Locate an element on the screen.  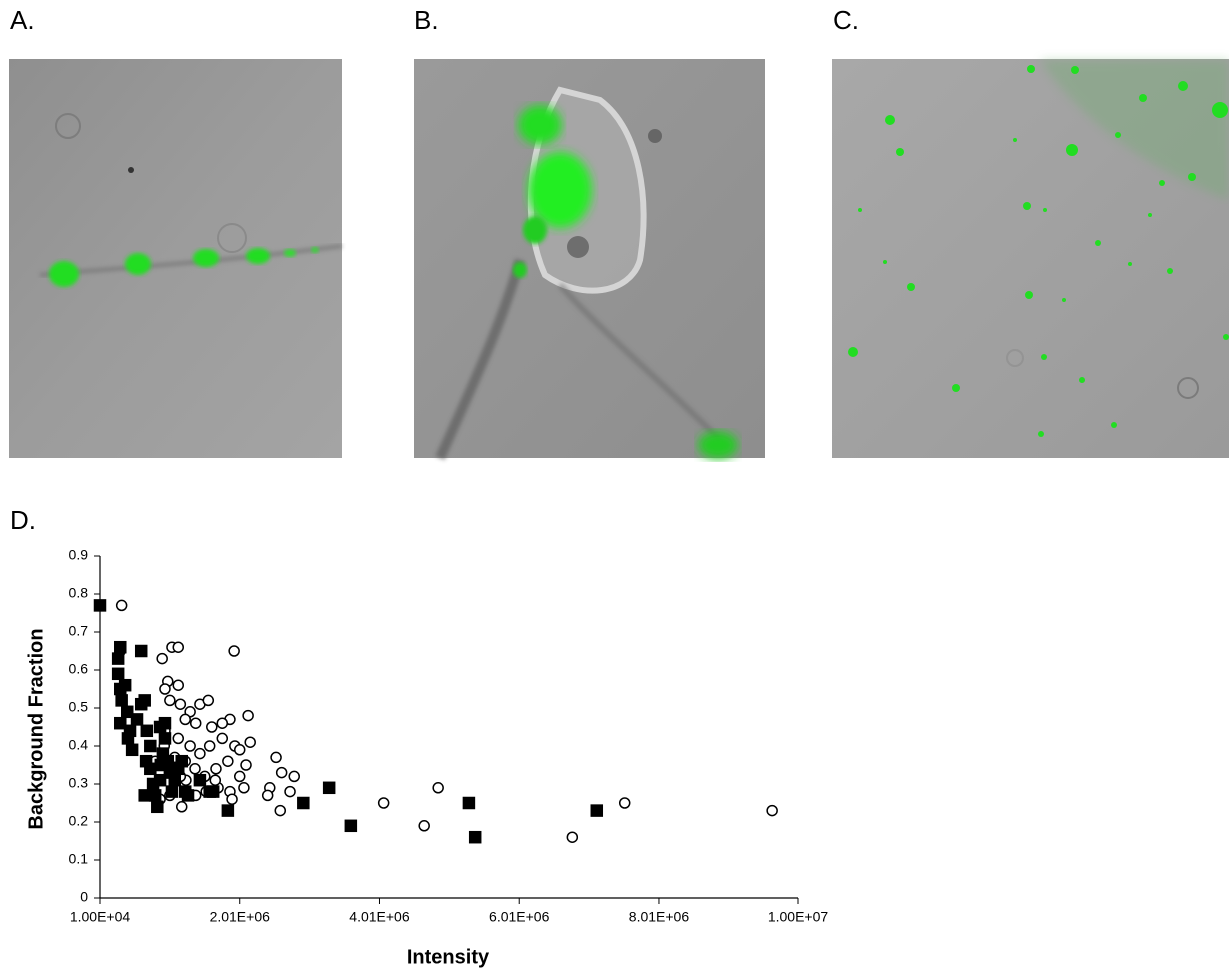
y-tick-label: 0.7 is located at coordinates (79, 631).